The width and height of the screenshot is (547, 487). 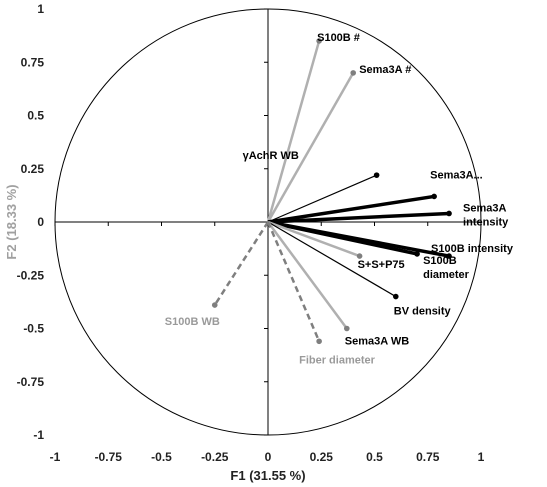 What do you see at coordinates (215, 457) in the screenshot?
I see `x-tick-label: -0.25` at bounding box center [215, 457].